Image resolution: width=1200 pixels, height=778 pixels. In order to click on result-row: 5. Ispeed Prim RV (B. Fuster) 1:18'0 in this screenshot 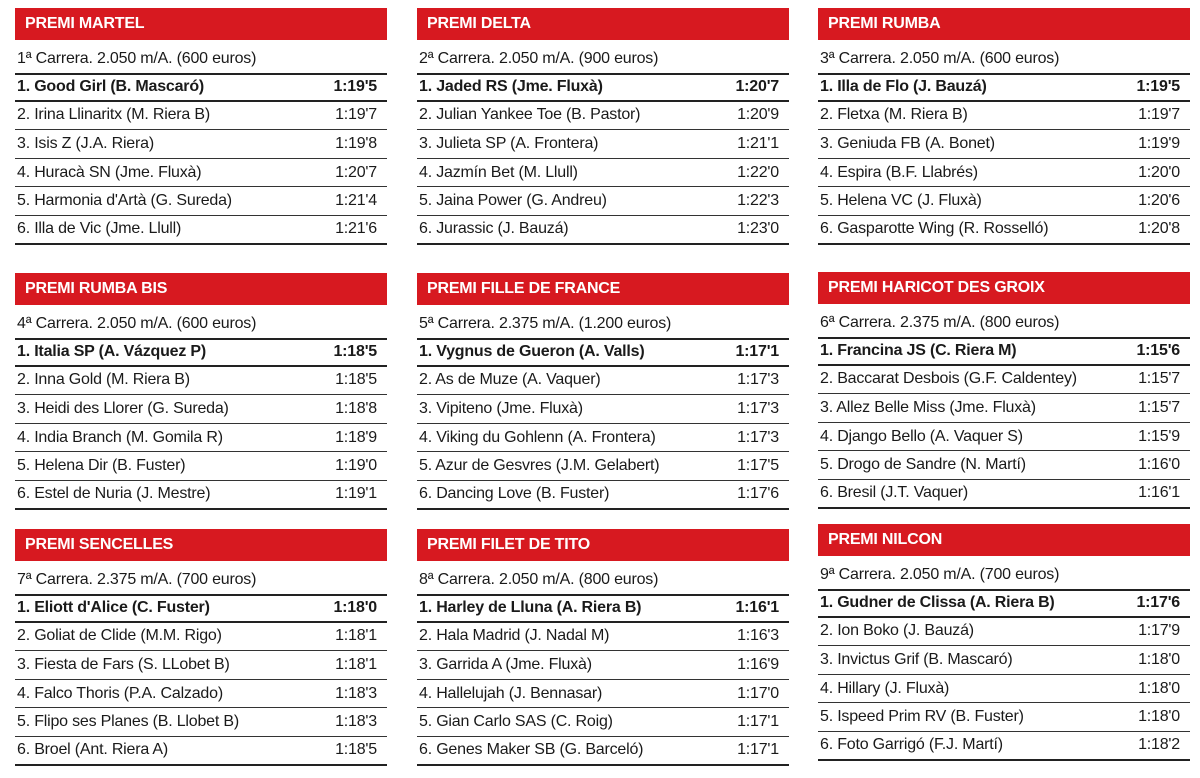, I will do `click(1004, 717)`.